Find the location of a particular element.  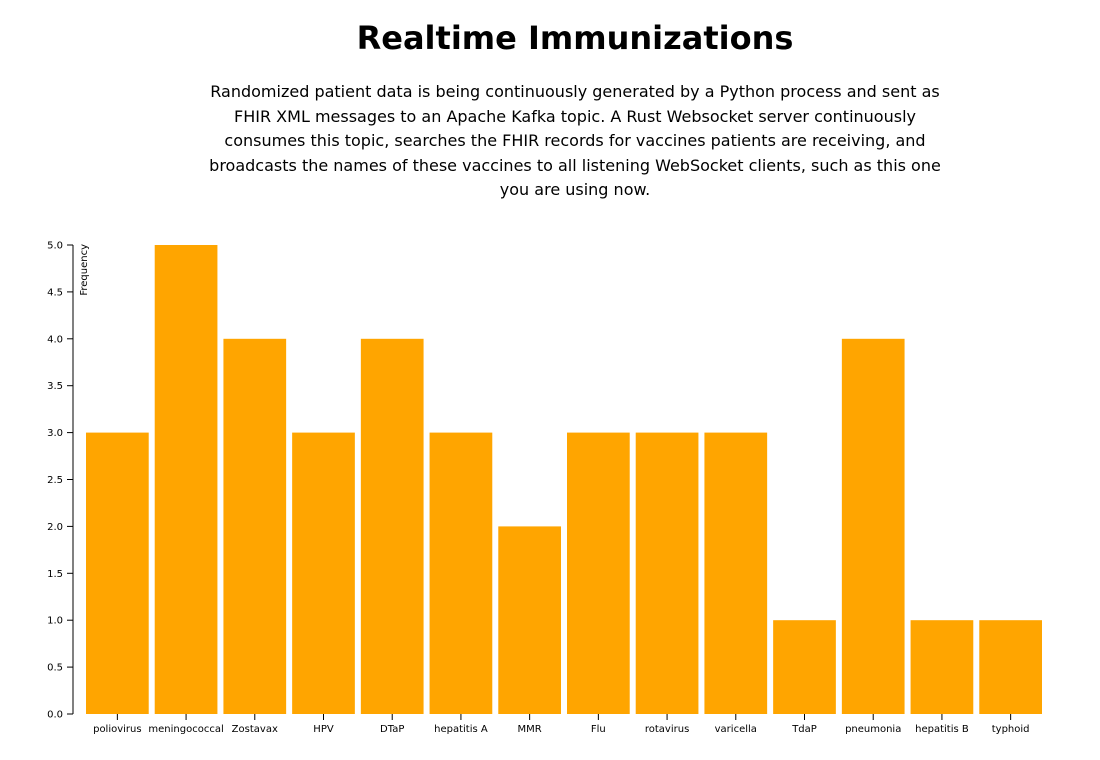

x-tick-label: rotavirus is located at coordinates (667, 729).